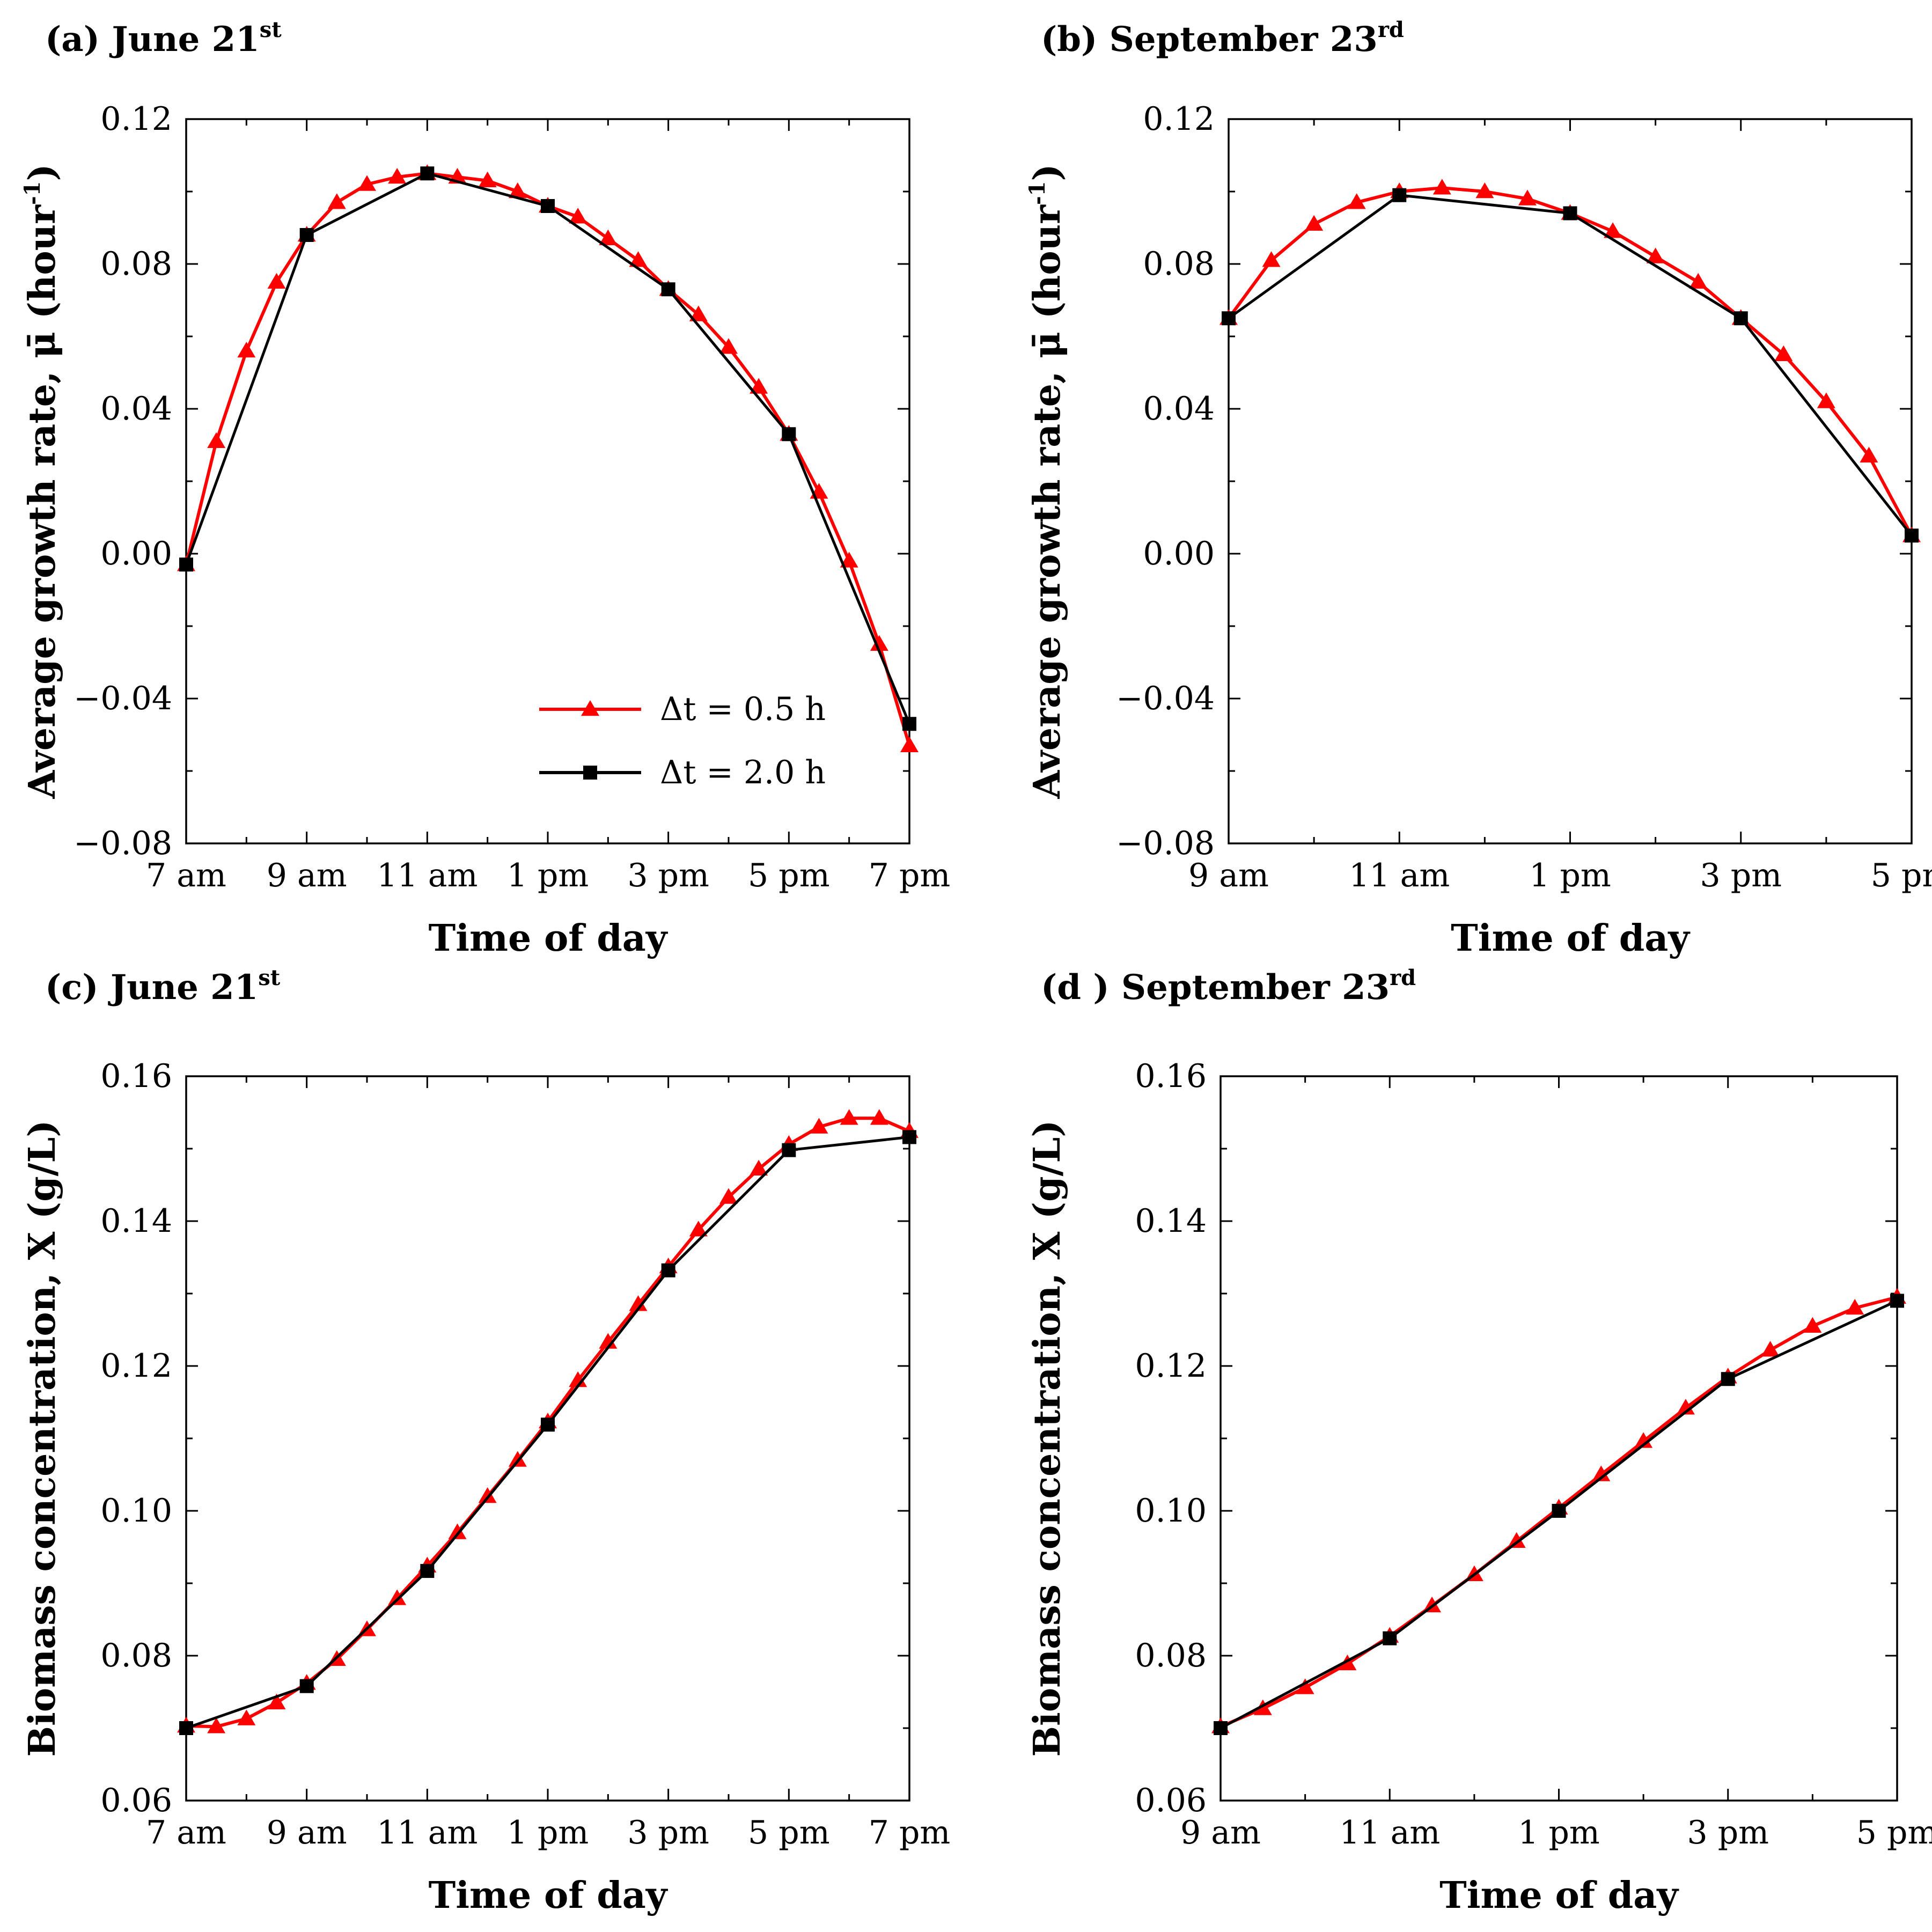 This screenshot has width=1932, height=1932. Describe the element at coordinates (136, 409) in the screenshot. I see `panel-a-ytick-label: 0.04` at that location.